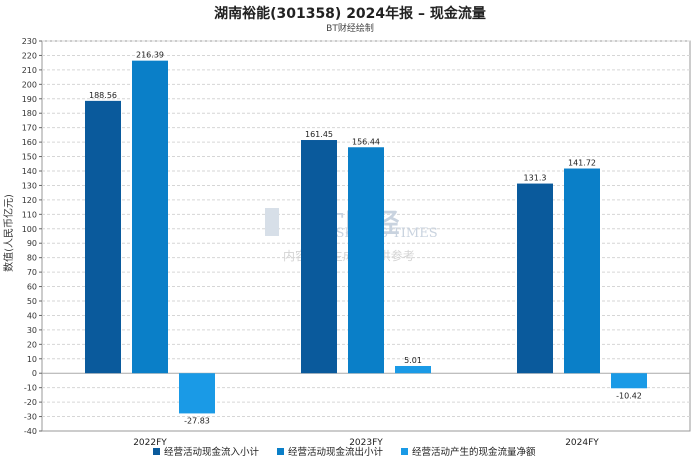 This screenshot has width=700, height=467. What do you see at coordinates (32, 243) in the screenshot?
I see `y-tick-label: 90` at bounding box center [32, 243].